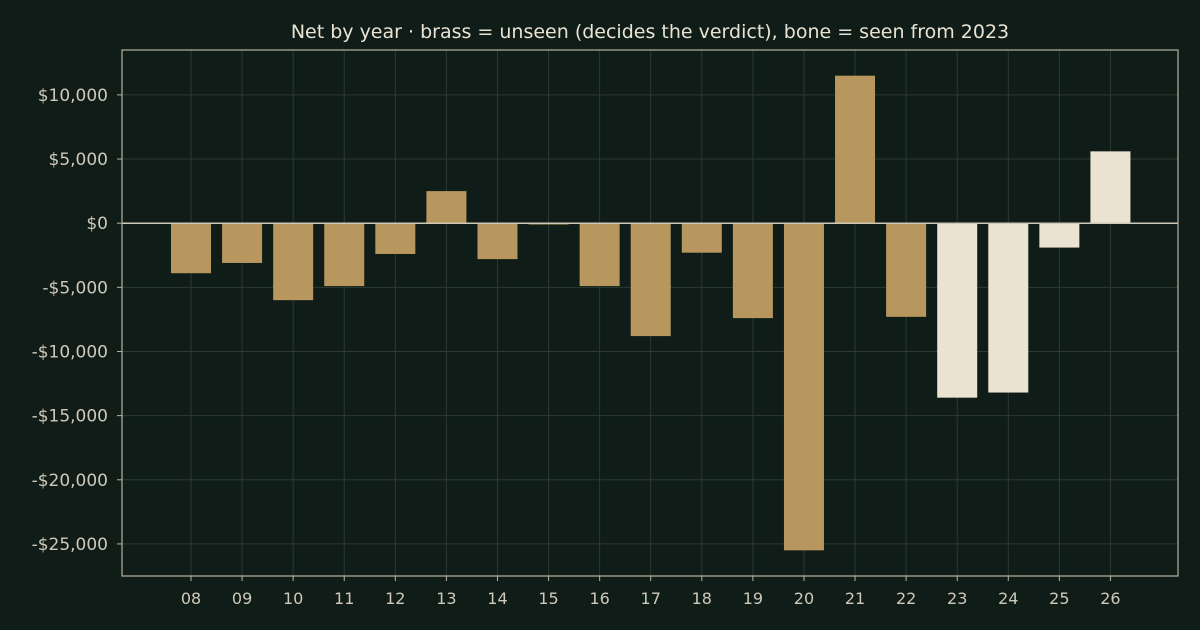 This screenshot has height=630, width=1200. Describe the element at coordinates (1110, 598) in the screenshot. I see `x-tick-label-26: 26` at that location.